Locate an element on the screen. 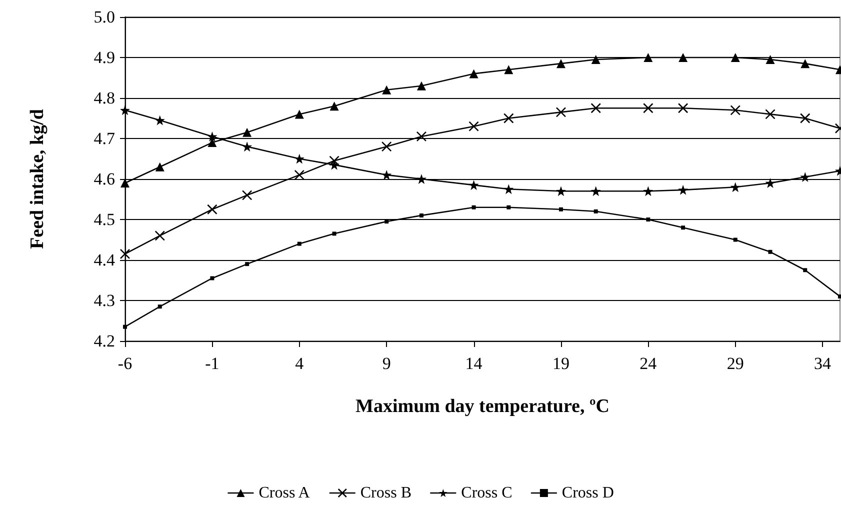  y-tick-label: 5.0 is located at coordinates (104, 17).